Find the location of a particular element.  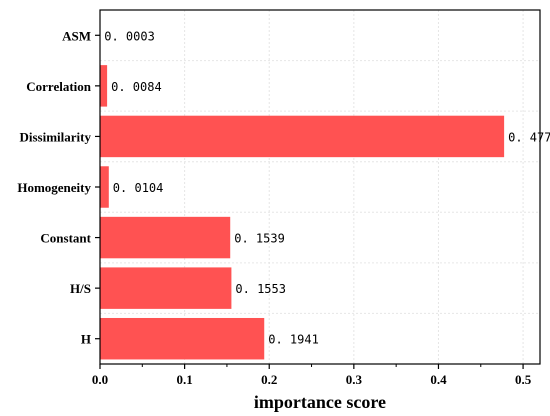

x-tick-label: 0.3 is located at coordinates (354, 379).